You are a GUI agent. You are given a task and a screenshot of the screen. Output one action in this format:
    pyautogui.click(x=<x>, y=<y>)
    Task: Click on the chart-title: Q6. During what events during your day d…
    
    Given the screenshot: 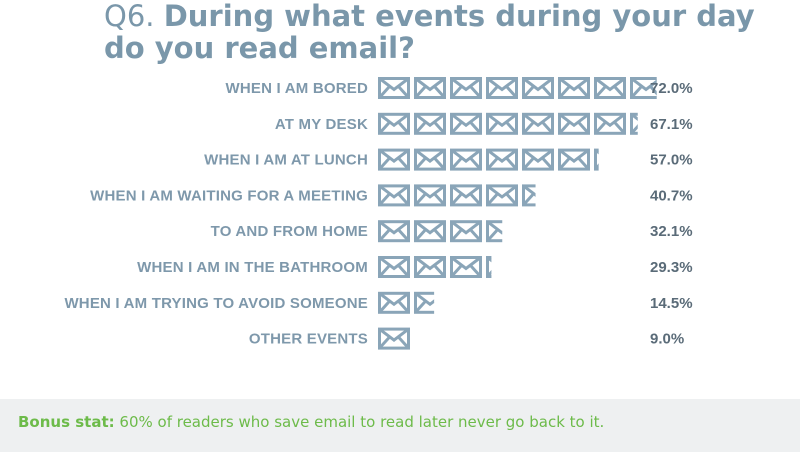 What is the action you would take?
    pyautogui.click(x=449, y=32)
    